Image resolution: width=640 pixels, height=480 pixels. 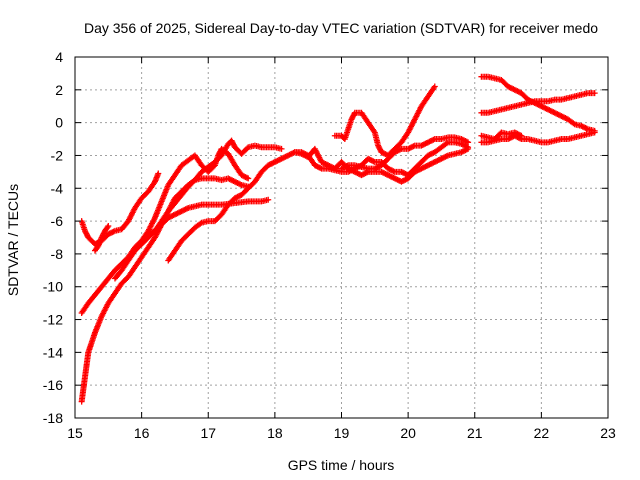 I want to click on y-tick-label: -2, so click(x=57, y=155).